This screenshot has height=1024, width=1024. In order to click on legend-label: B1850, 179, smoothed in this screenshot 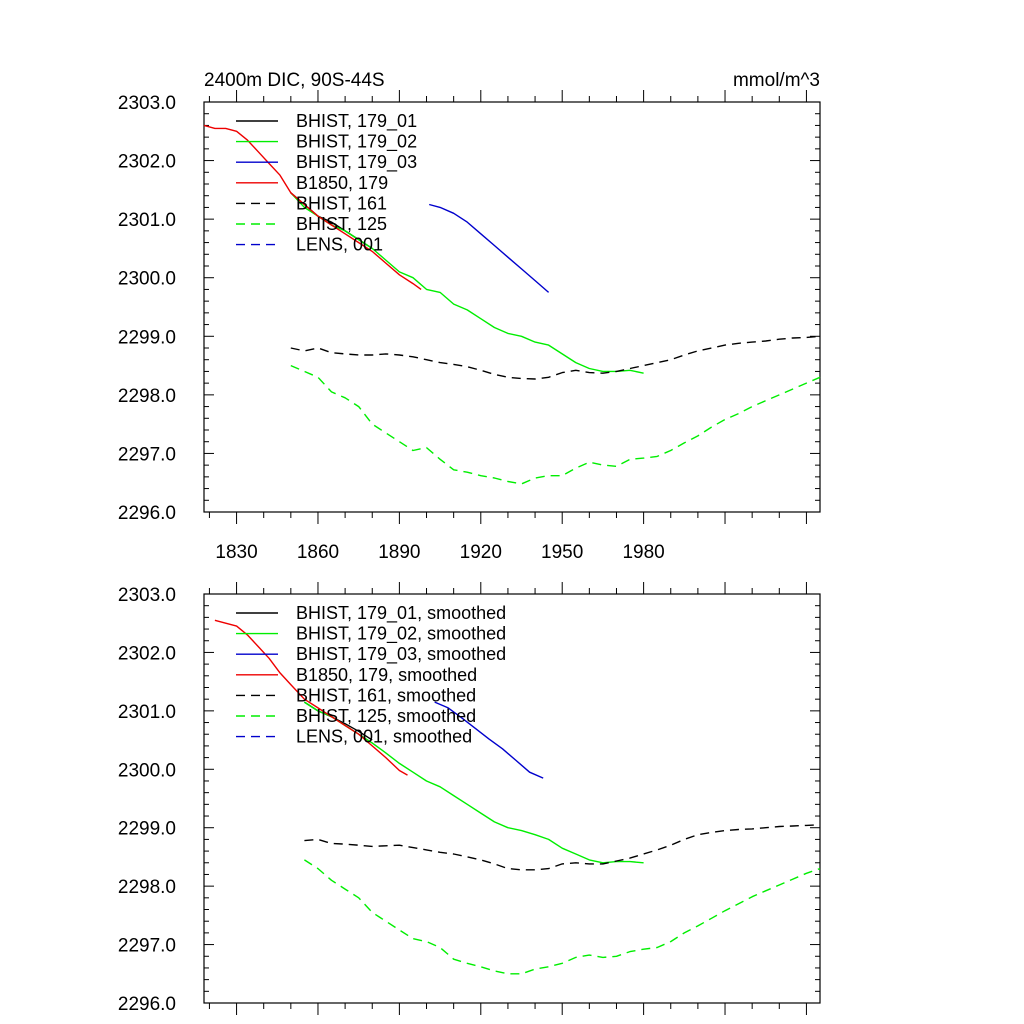, I will do `click(386, 675)`.